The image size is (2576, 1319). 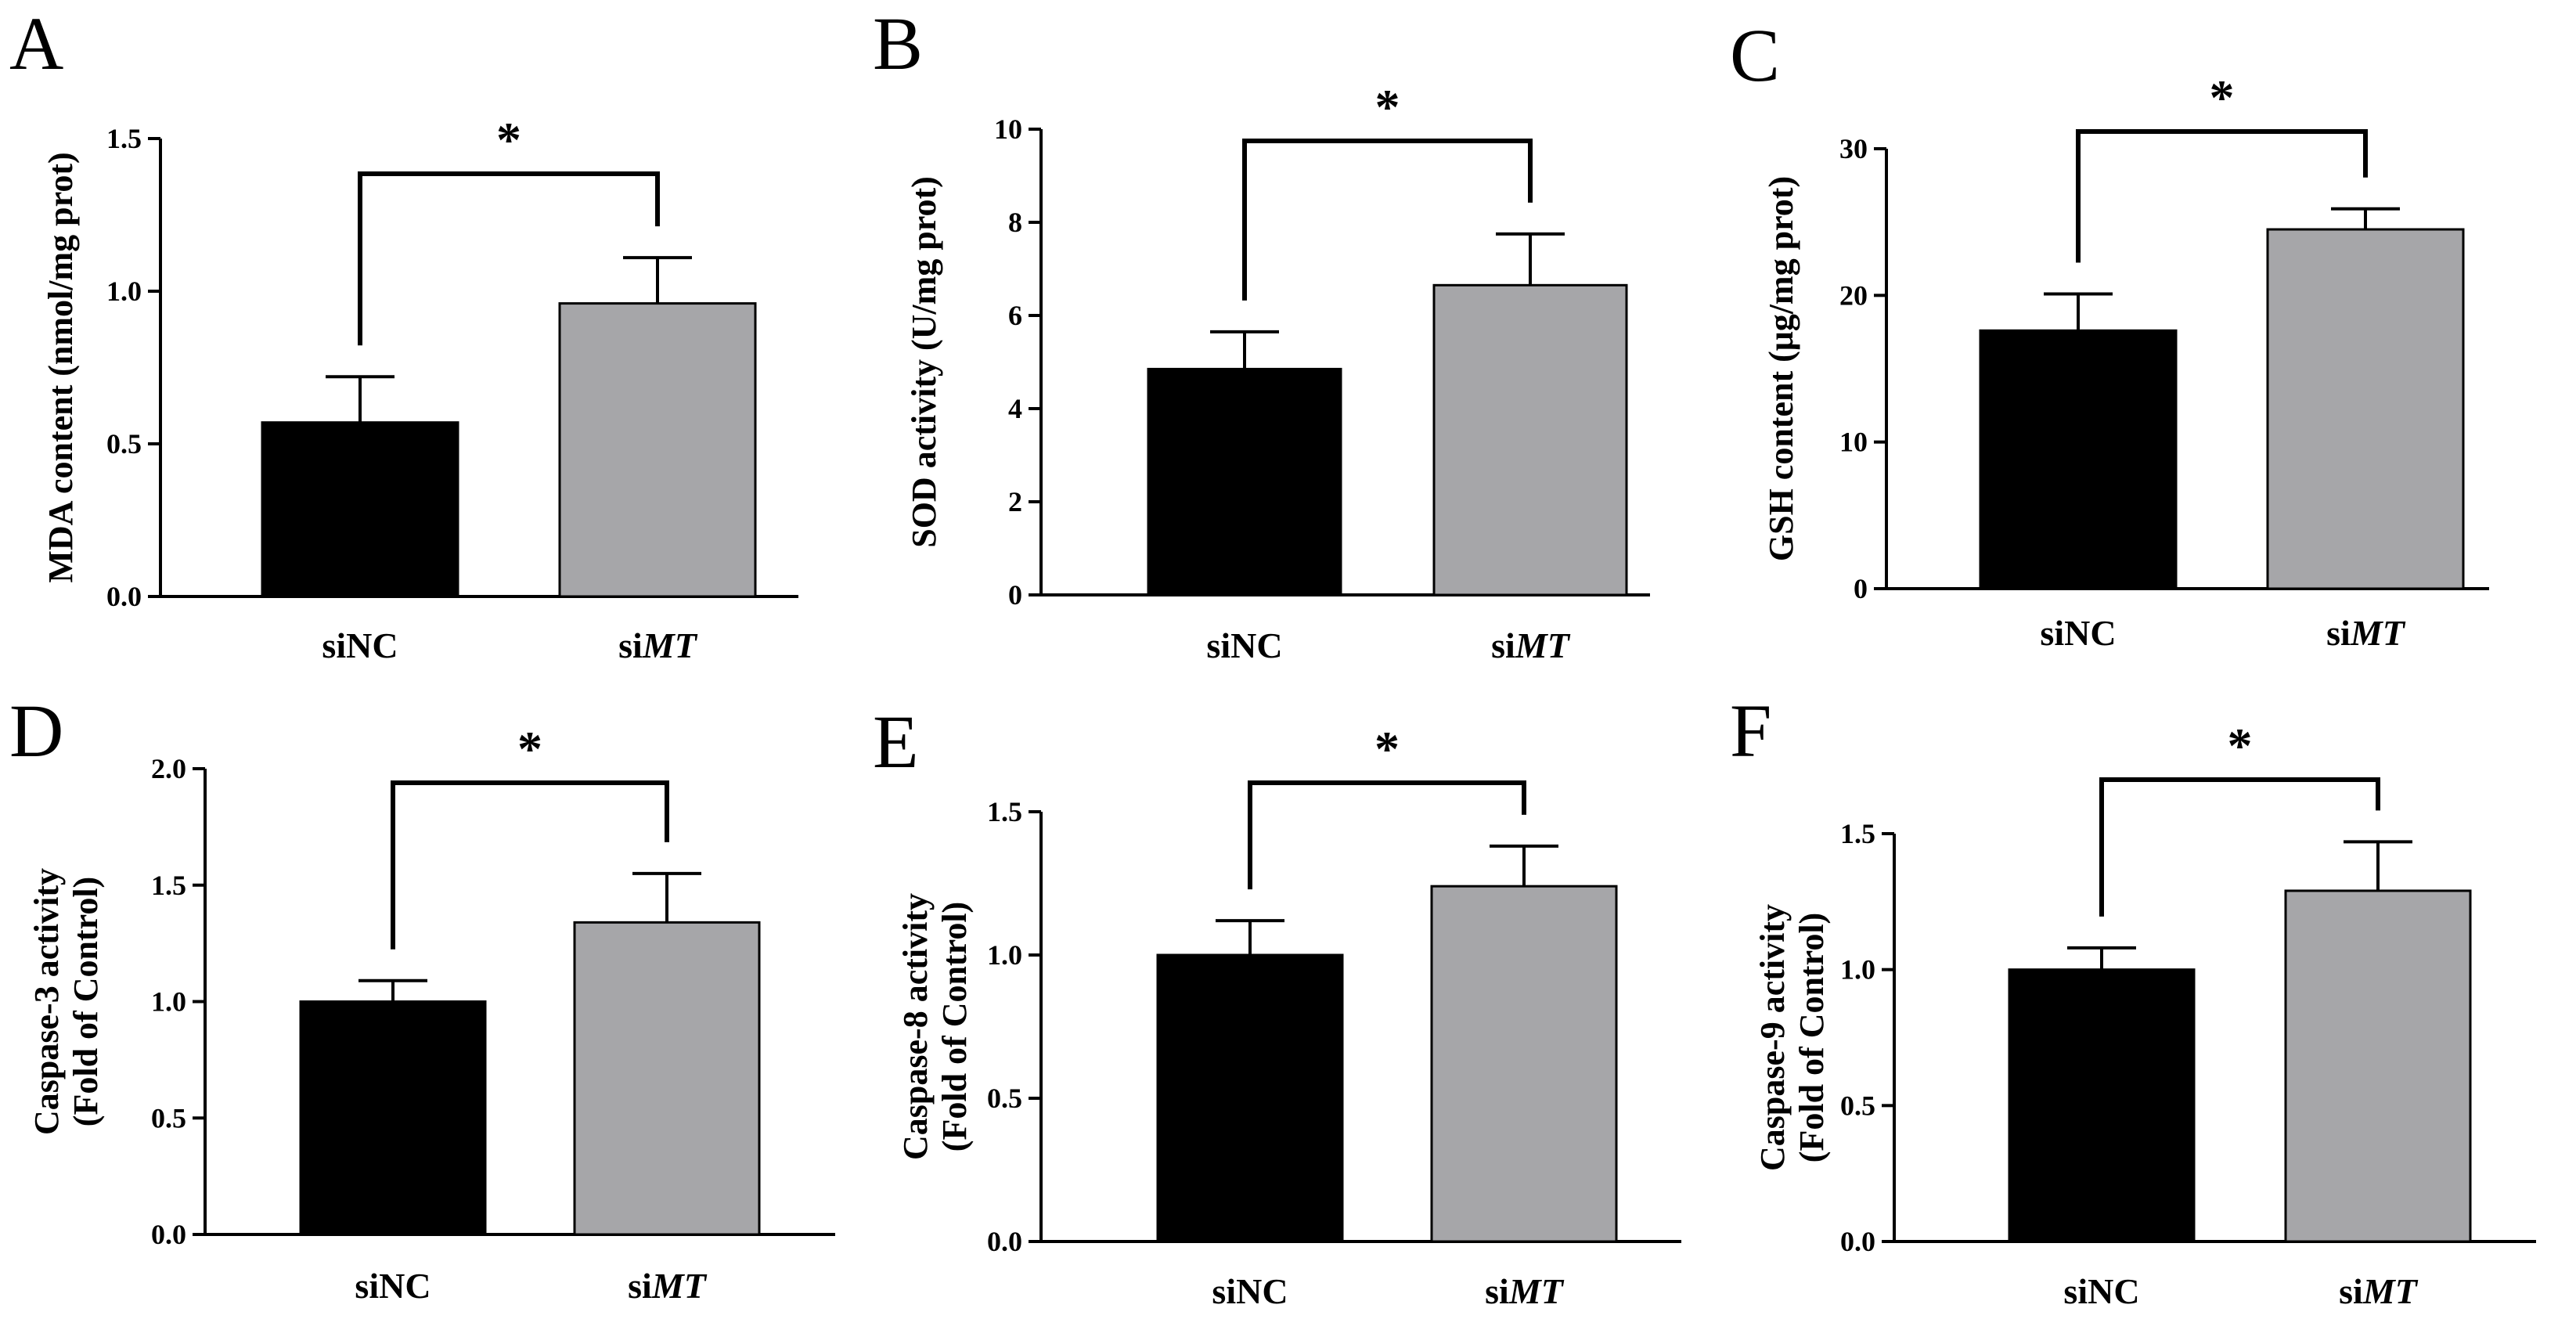 I want to click on y-tick-label: 4, so click(x=1015, y=408).